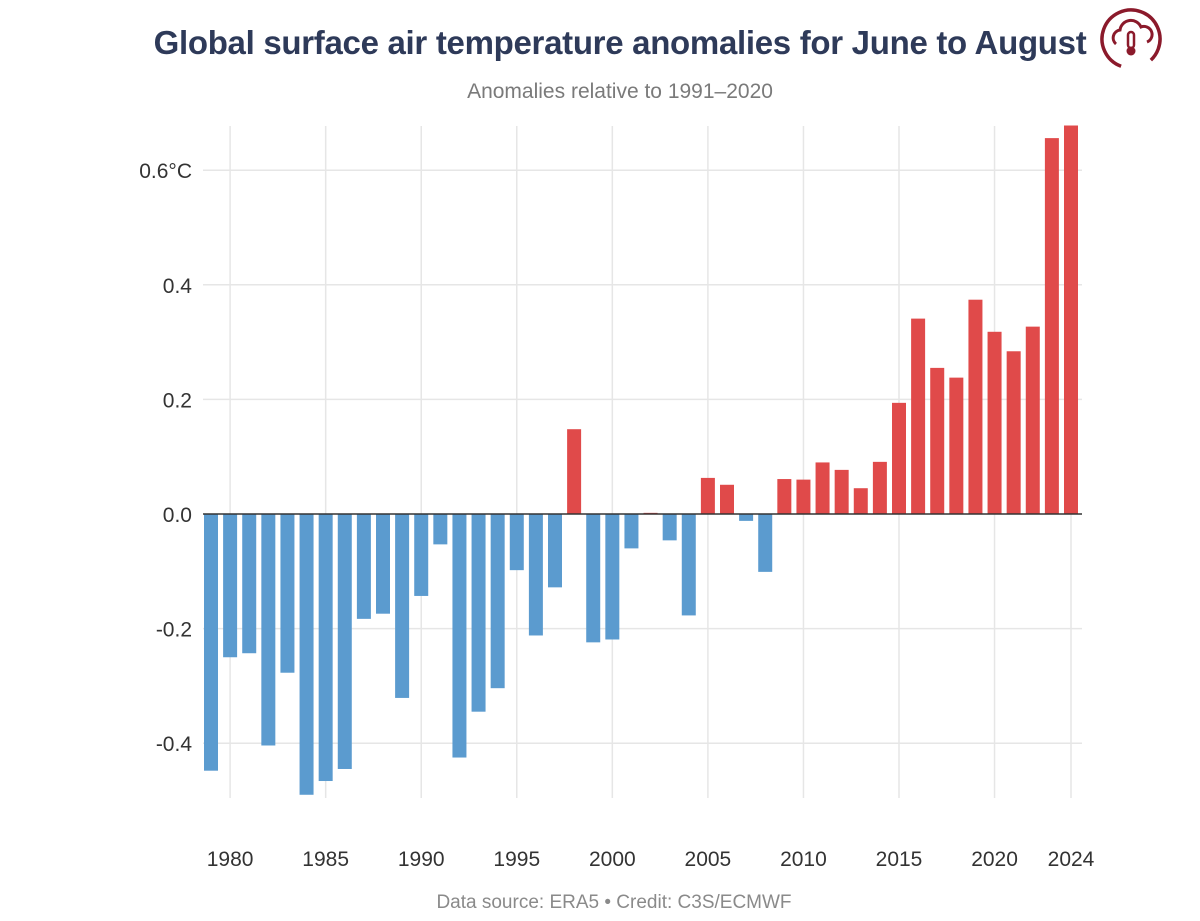 This screenshot has height=921, width=1200. Describe the element at coordinates (174, 744) in the screenshot. I see `y-tick-label: -0.4` at that location.